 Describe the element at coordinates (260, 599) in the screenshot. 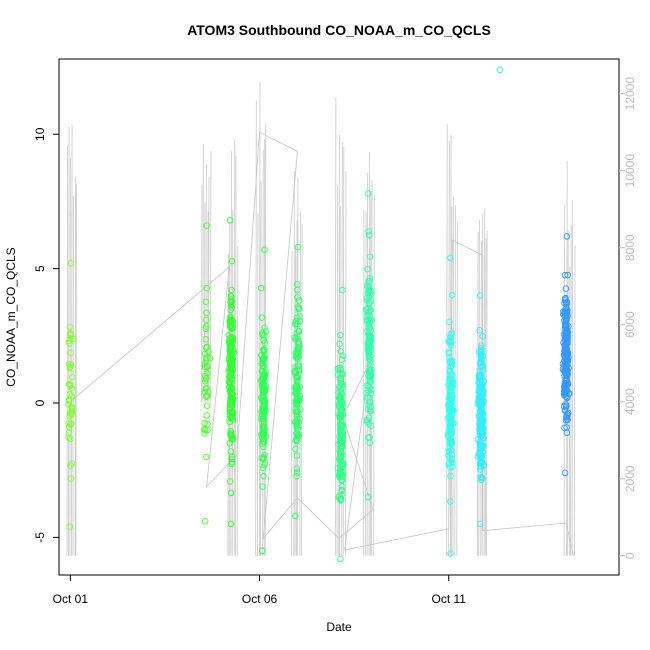

I see `x-tick-label-1: Oct 06` at that location.